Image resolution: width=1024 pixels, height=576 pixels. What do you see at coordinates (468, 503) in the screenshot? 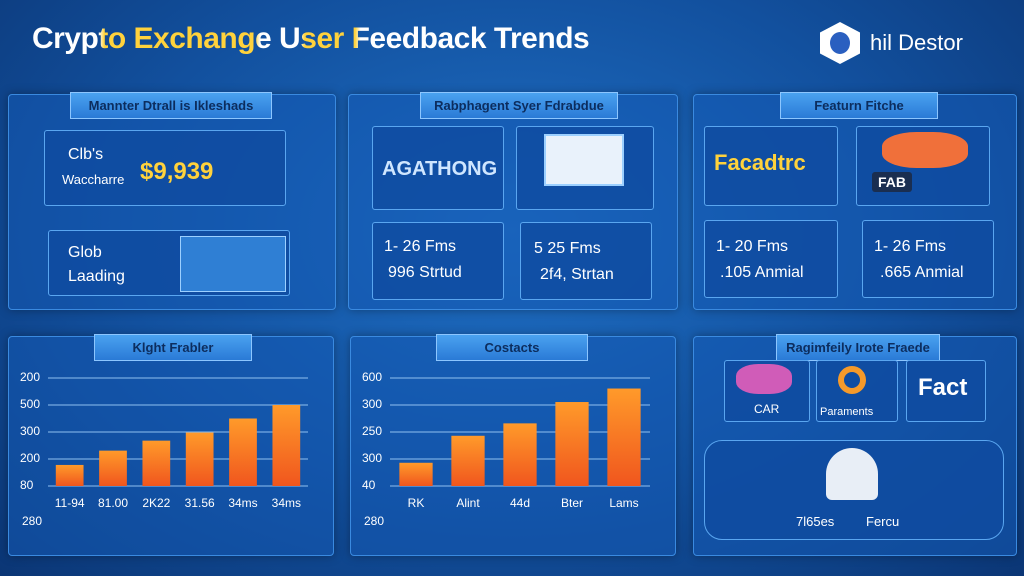
I see `x-tick-label: Alint` at bounding box center [468, 503].